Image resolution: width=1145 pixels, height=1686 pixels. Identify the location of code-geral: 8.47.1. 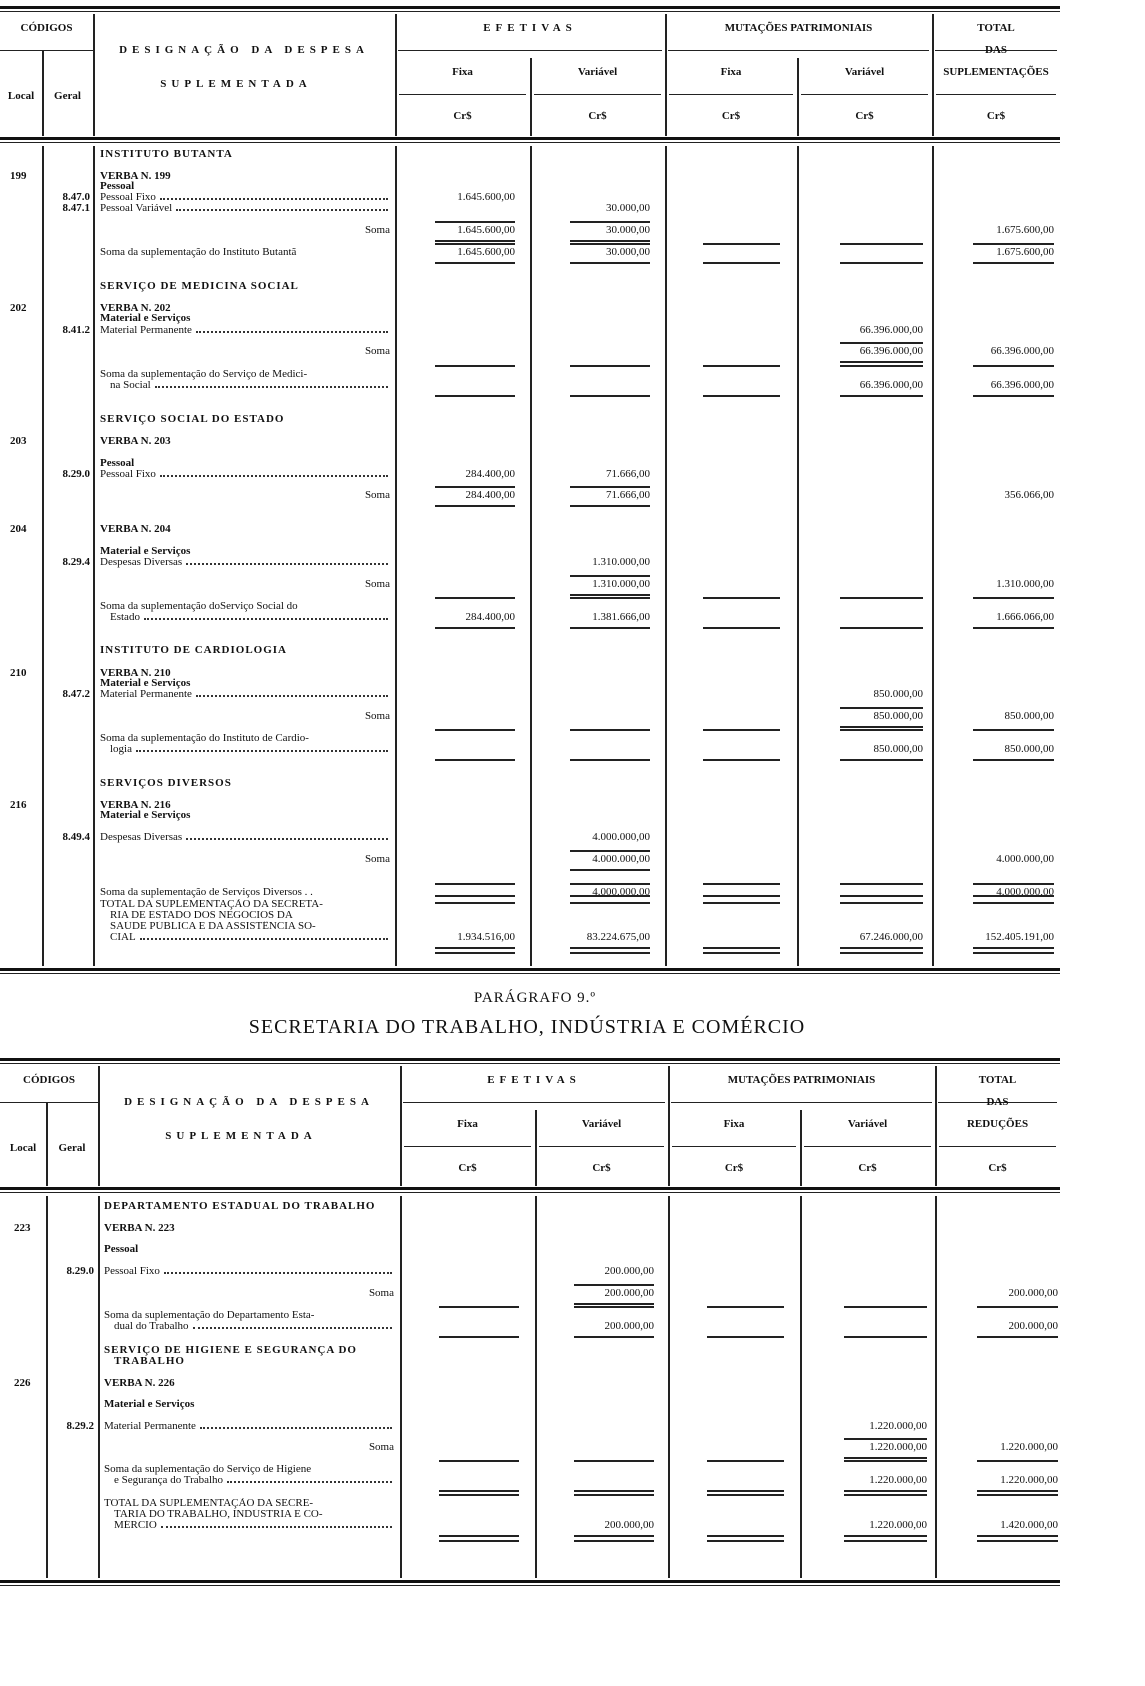
(76, 208).